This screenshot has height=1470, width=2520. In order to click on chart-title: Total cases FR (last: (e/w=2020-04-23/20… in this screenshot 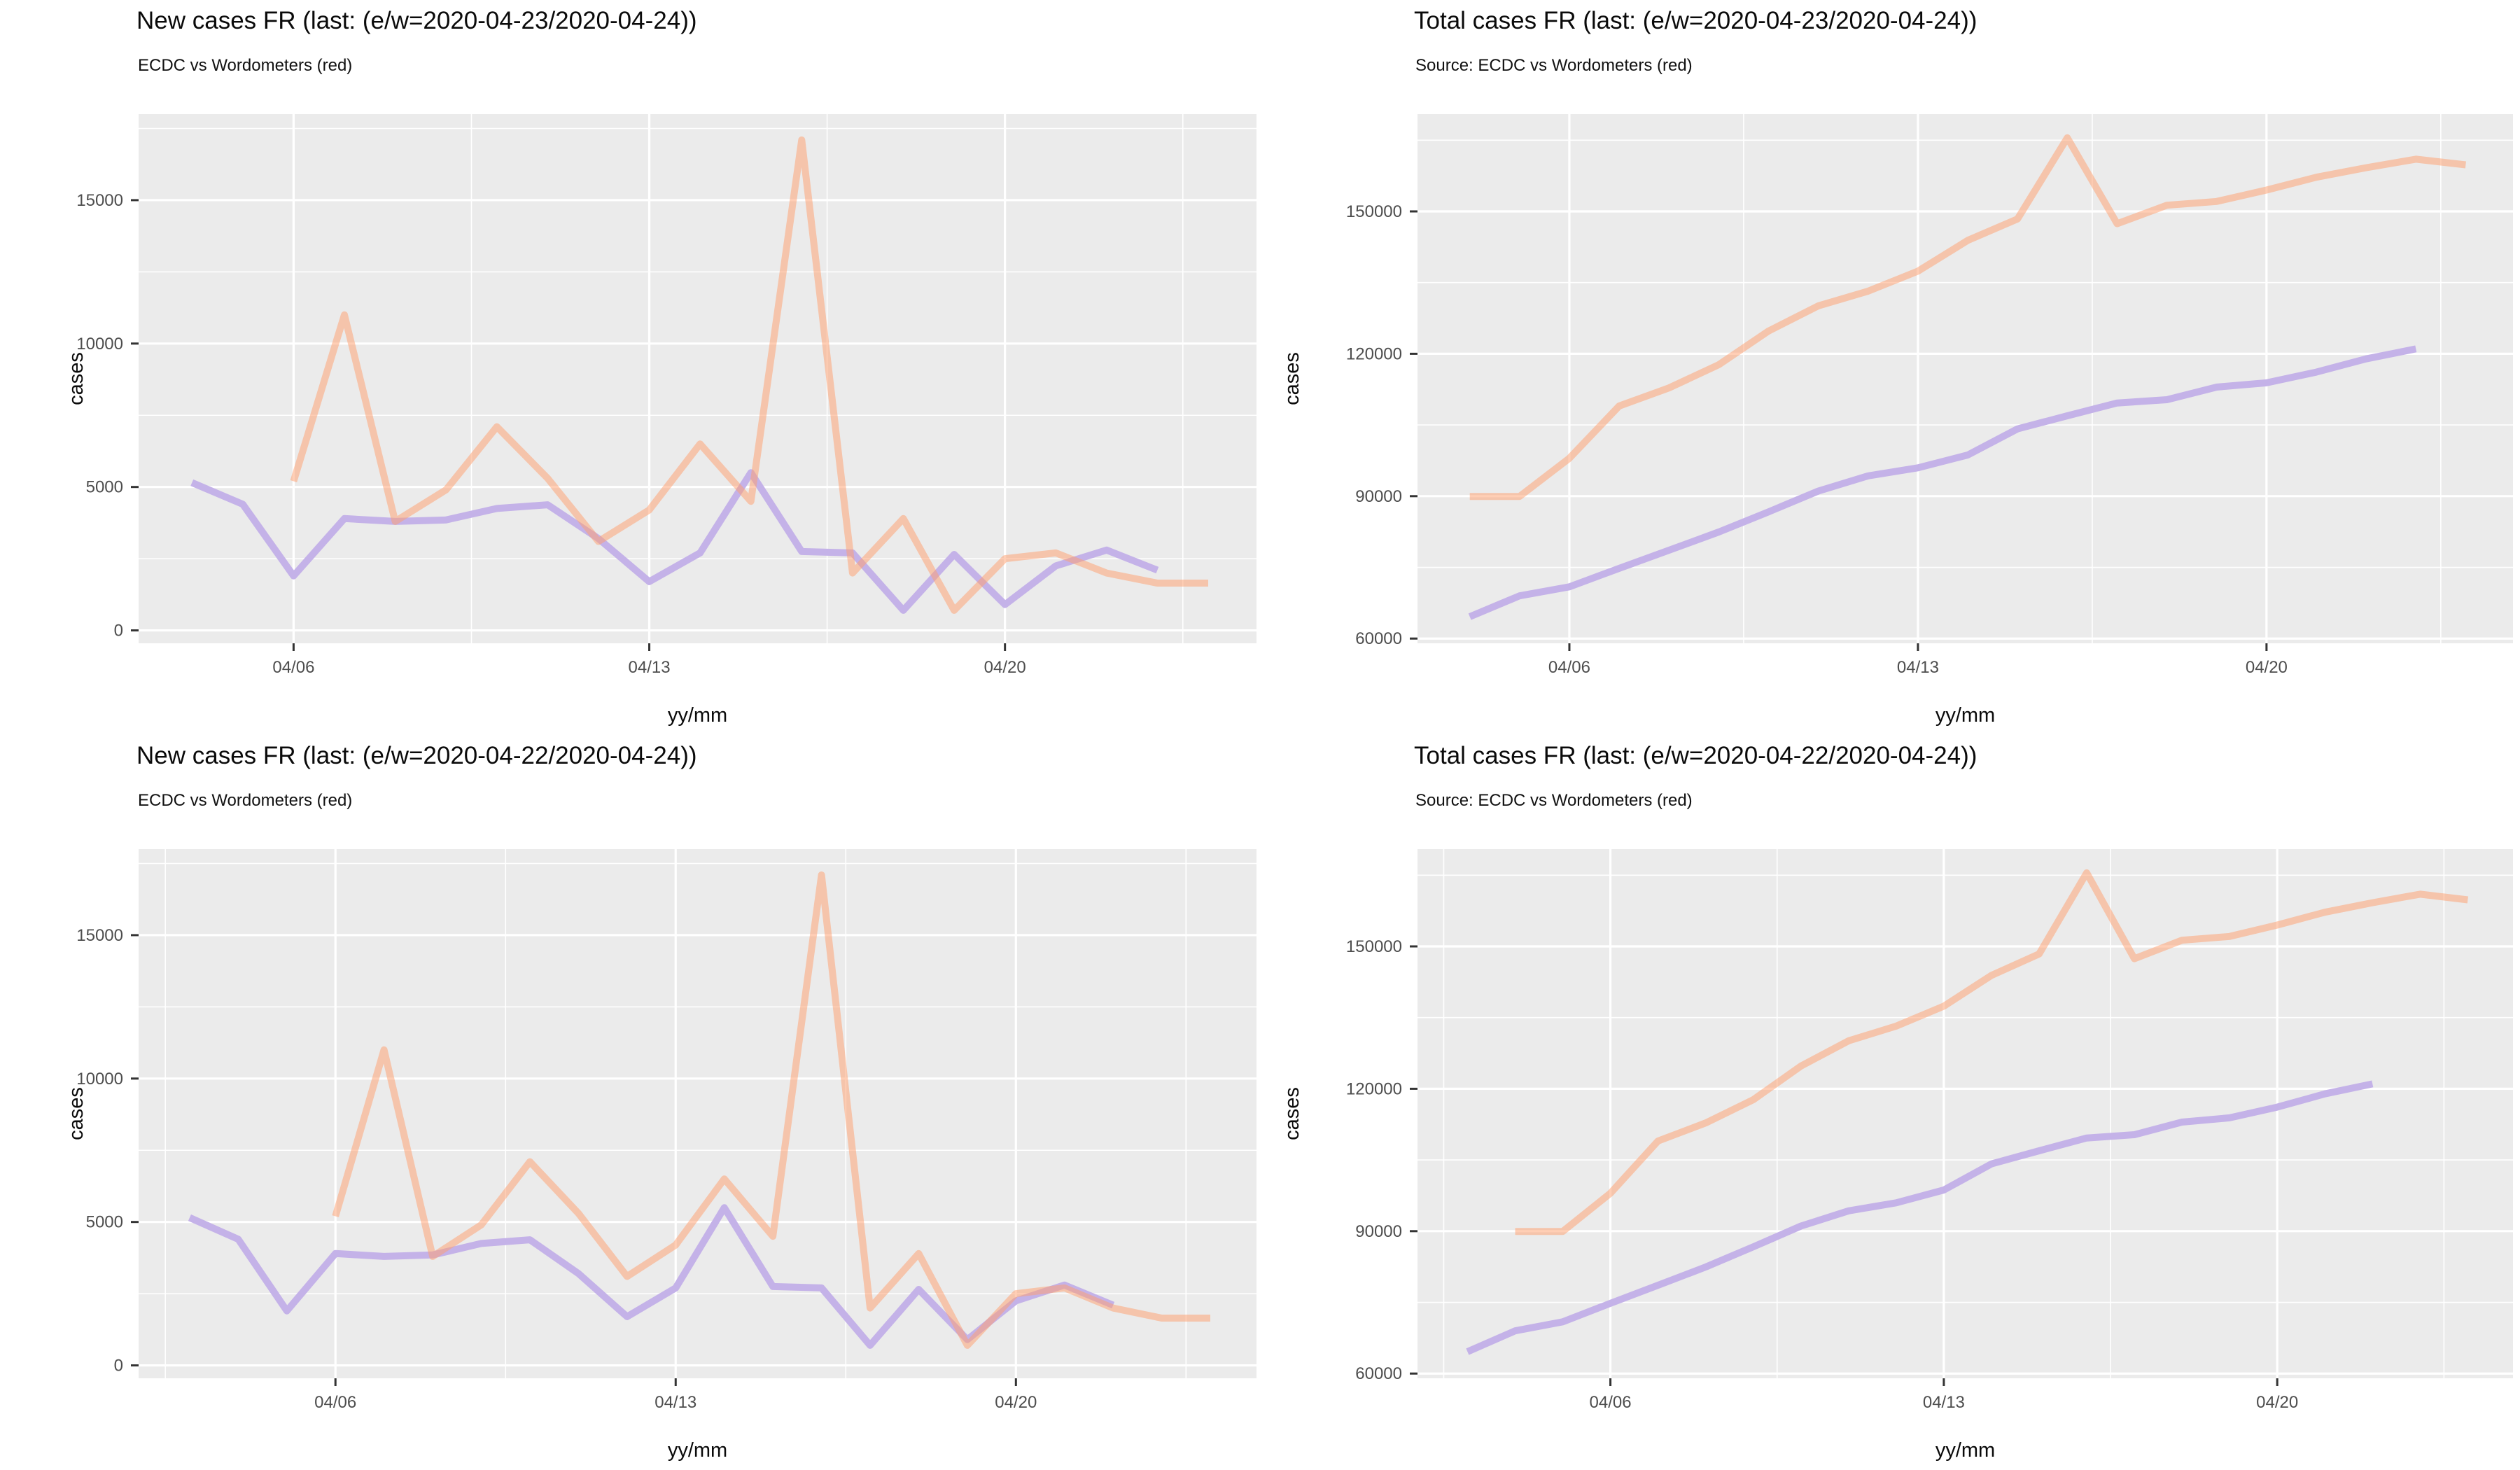, I will do `click(1695, 20)`.